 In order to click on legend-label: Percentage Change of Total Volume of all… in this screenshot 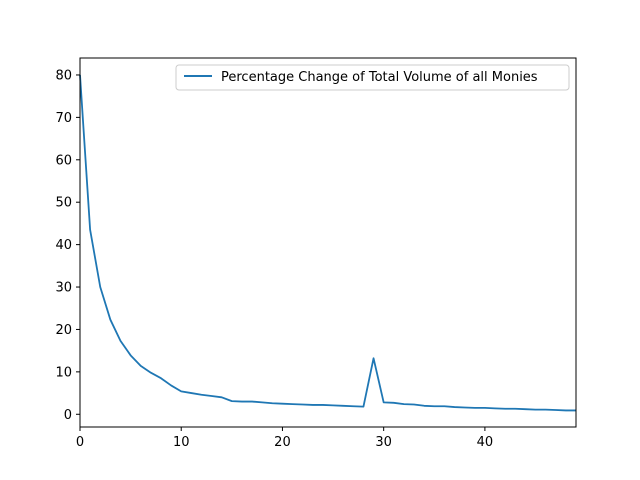, I will do `click(379, 77)`.